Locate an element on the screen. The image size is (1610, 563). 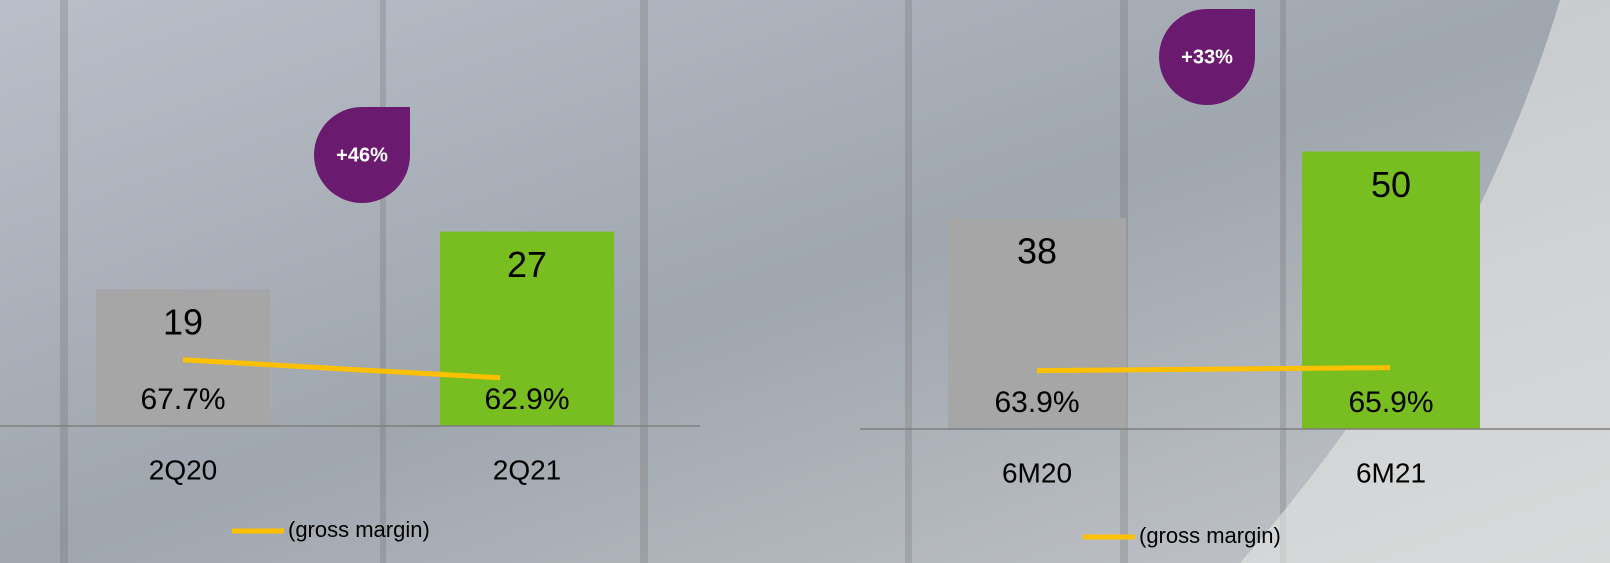
growth-label: +33% is located at coordinates (1207, 57).